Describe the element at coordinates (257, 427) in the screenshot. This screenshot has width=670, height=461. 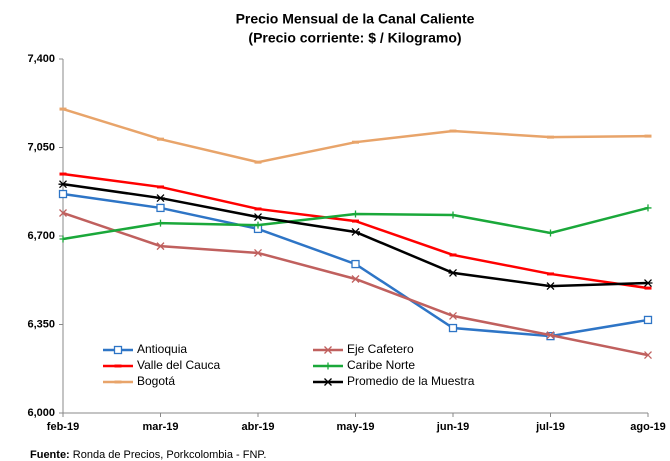
I see `x-tick-label: abr-19` at that location.